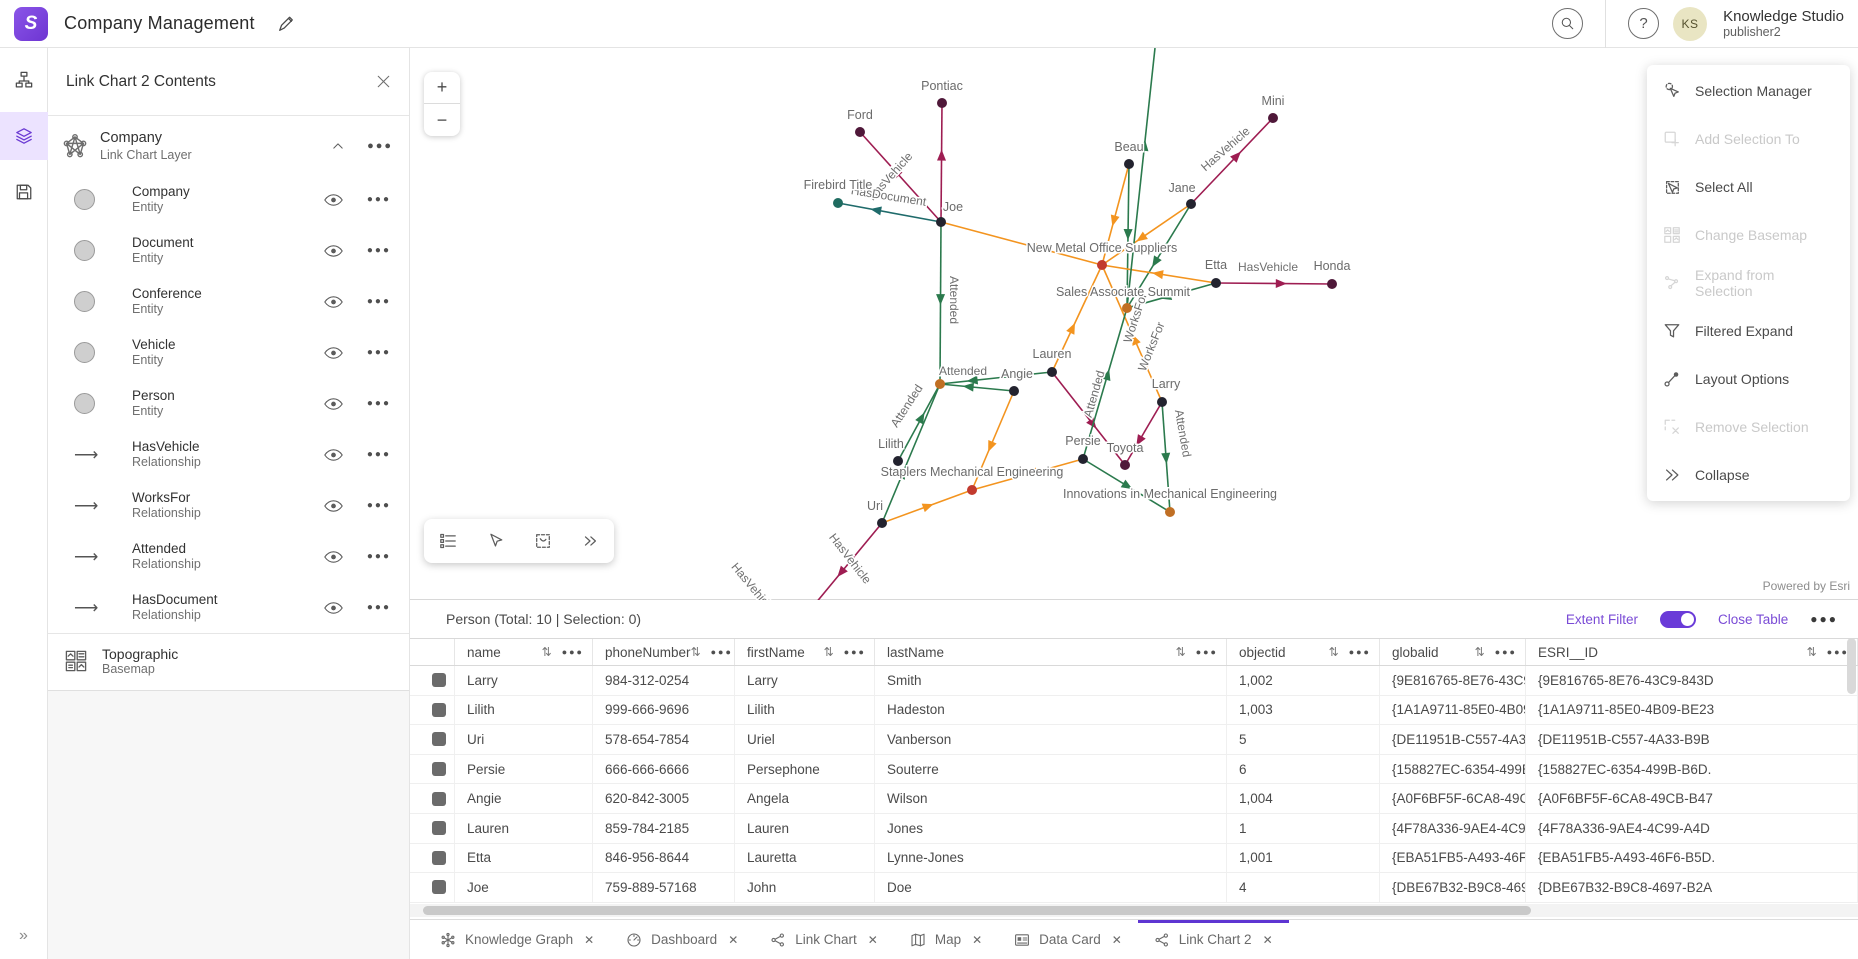 This screenshot has width=1858, height=959. I want to click on column-header-ESRI__ID: ESRI__ID ⇅ ●●●, so click(1692, 652).